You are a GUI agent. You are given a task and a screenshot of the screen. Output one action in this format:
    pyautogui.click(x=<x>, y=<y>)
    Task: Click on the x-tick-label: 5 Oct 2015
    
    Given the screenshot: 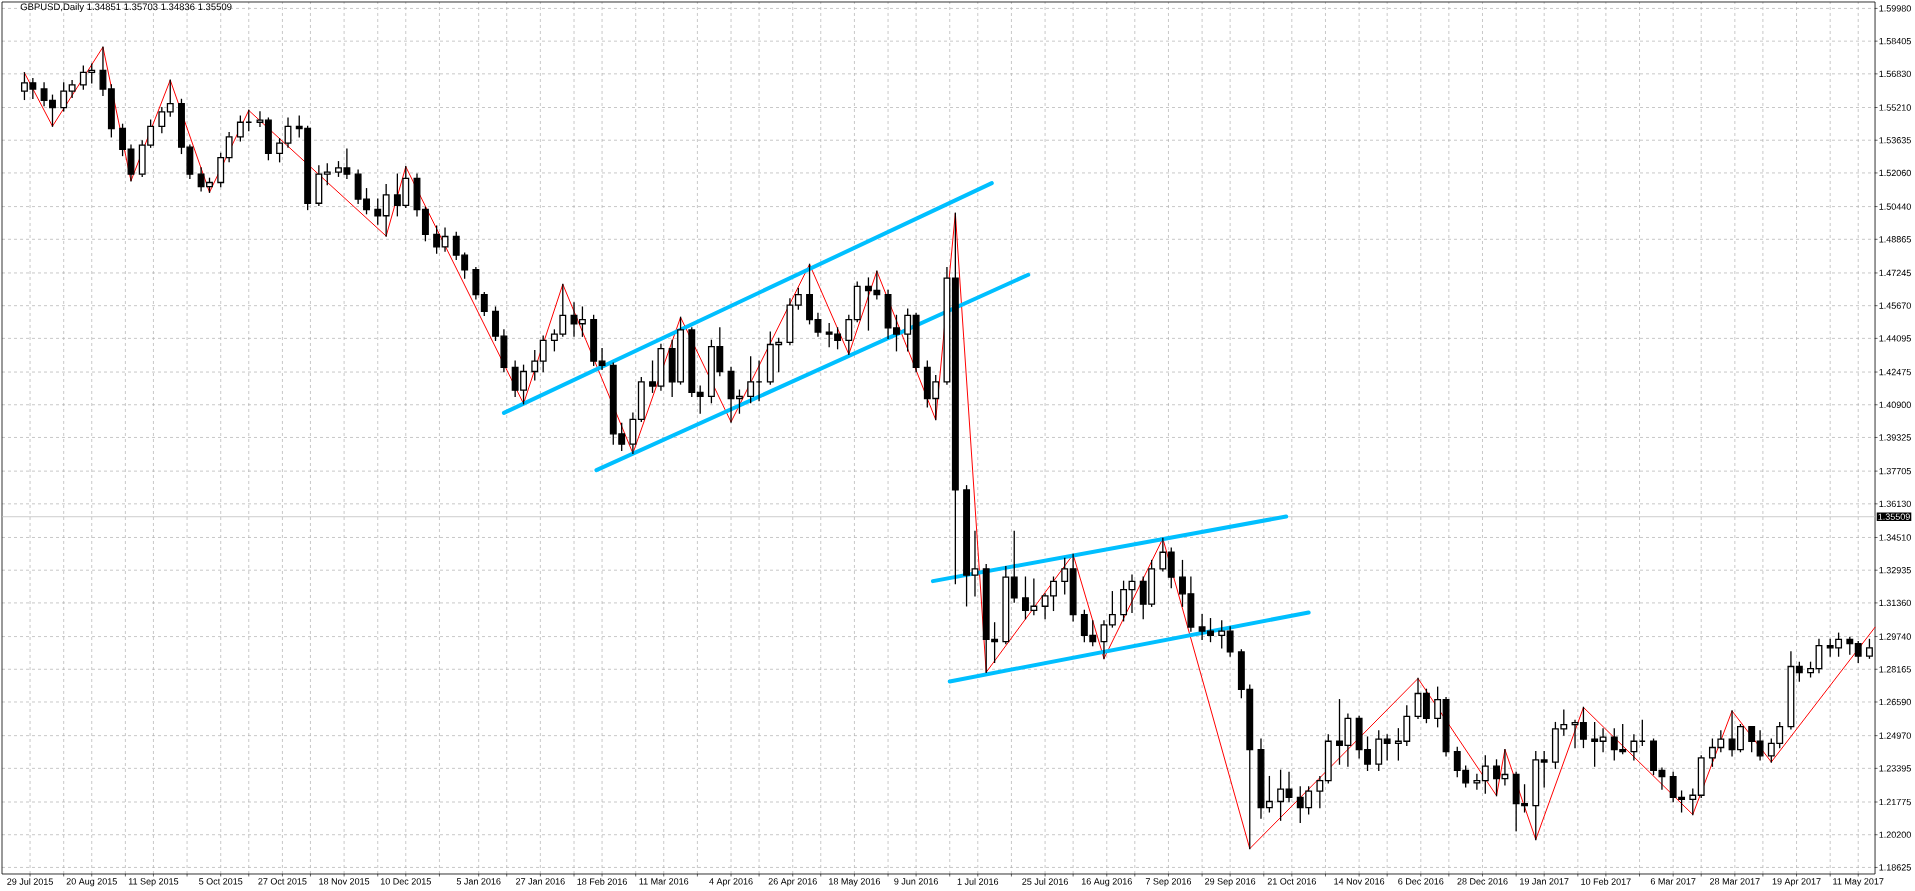 What is the action you would take?
    pyautogui.click(x=221, y=881)
    